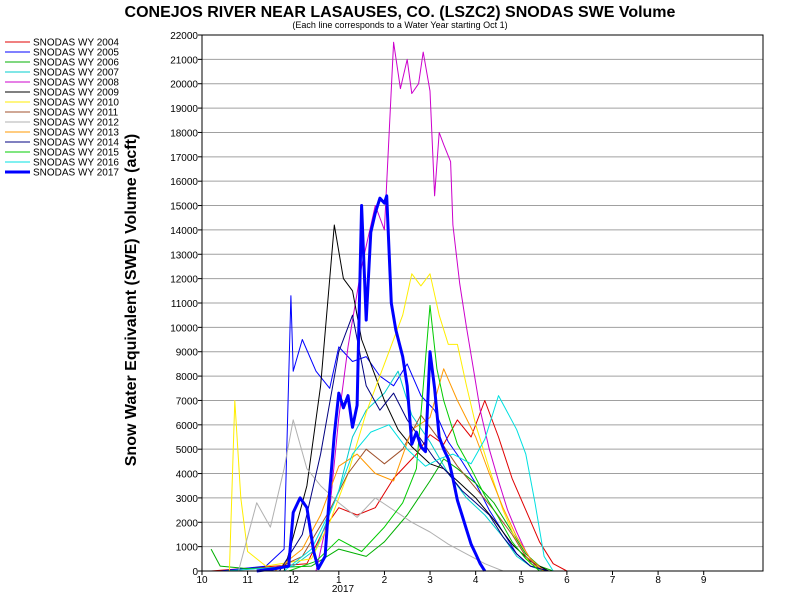  What do you see at coordinates (76, 63) in the screenshot?
I see `legend-label: SNODAS WY 2006` at bounding box center [76, 63].